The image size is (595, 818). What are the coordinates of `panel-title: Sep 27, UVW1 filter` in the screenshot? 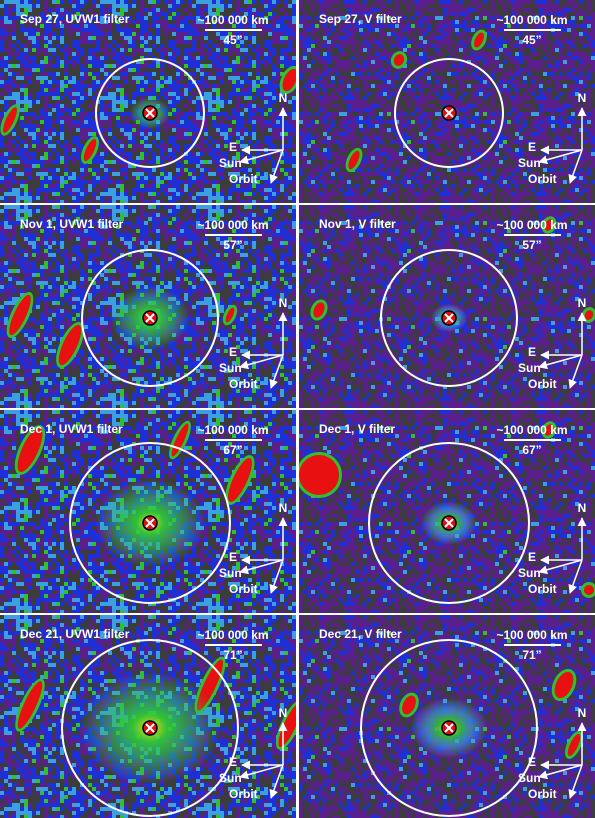 It's located at (75, 19).